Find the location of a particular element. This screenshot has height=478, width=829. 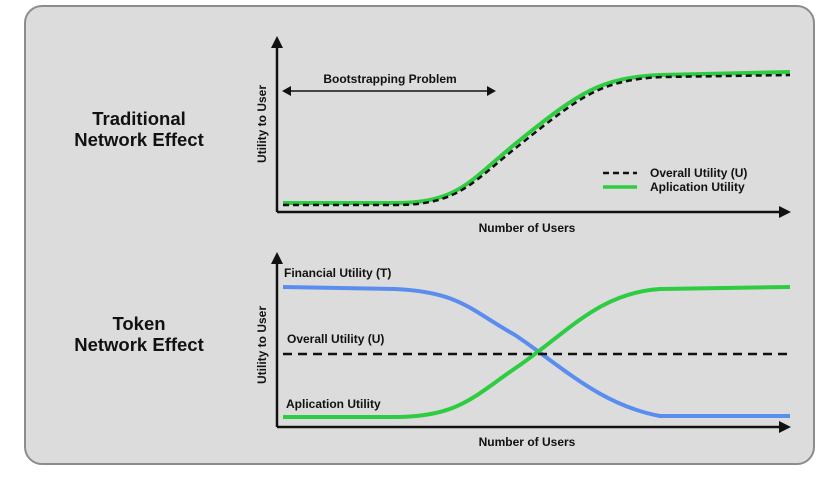

bootstrapping-label: Bootstrapping Problem is located at coordinates (389, 79).